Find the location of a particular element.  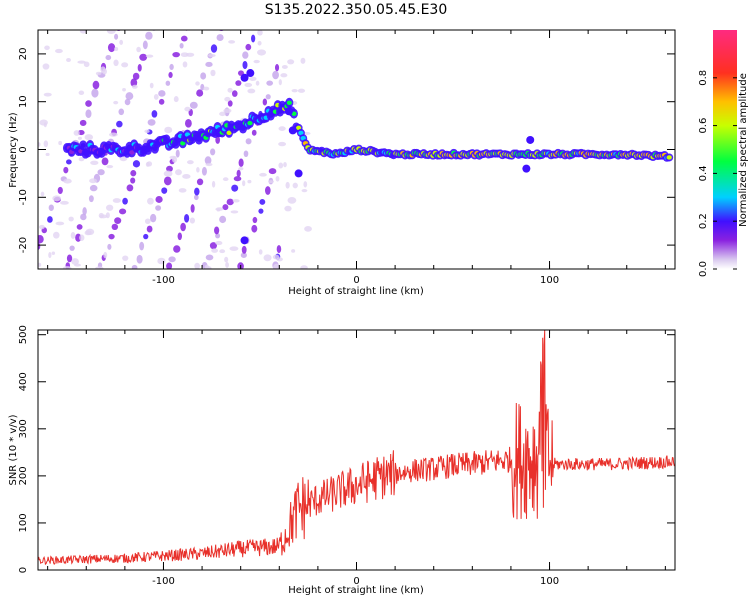

spectrogram-y-tick-label: 0 is located at coordinates (23, 149).